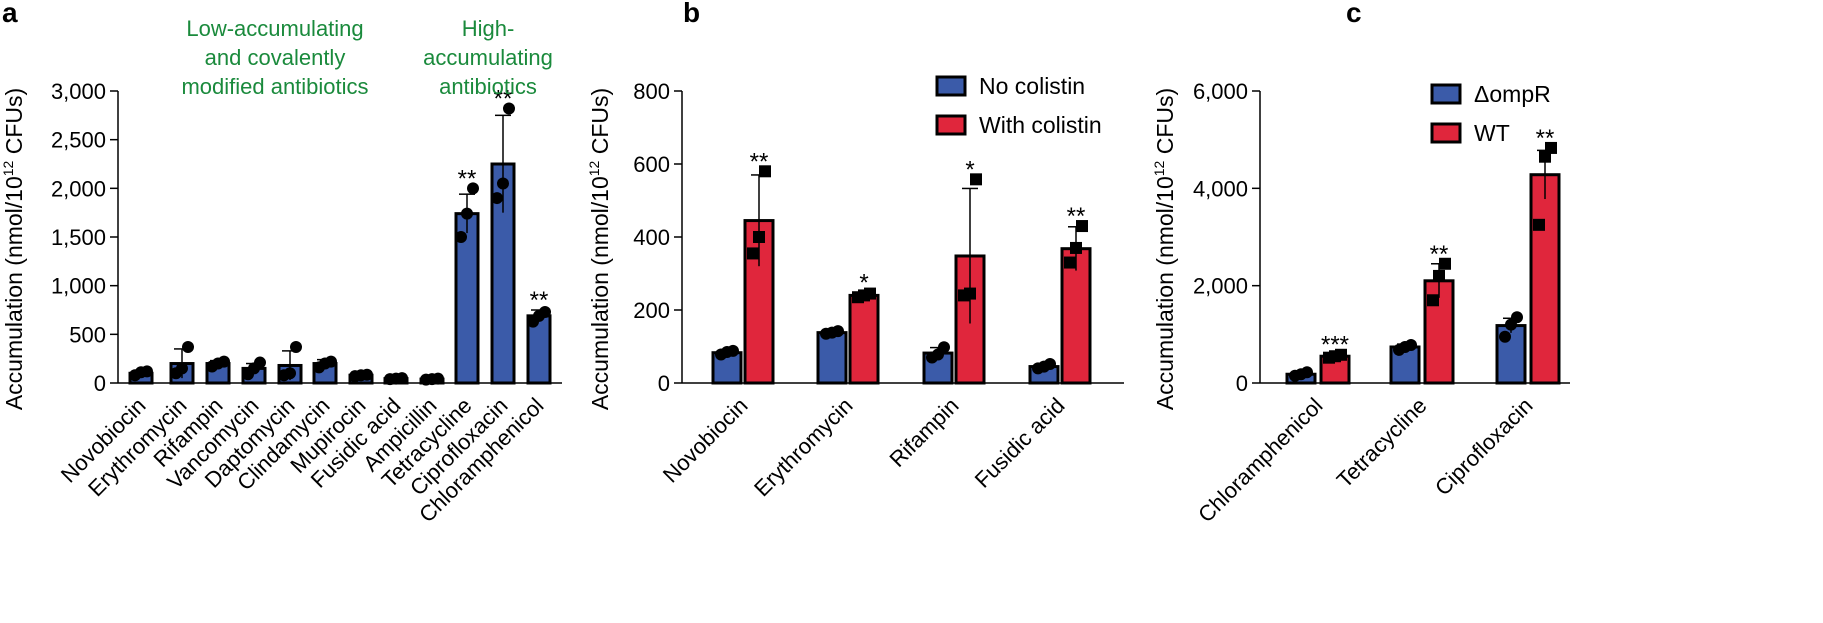  I want to click on group-label: accumulating, so click(488, 57).